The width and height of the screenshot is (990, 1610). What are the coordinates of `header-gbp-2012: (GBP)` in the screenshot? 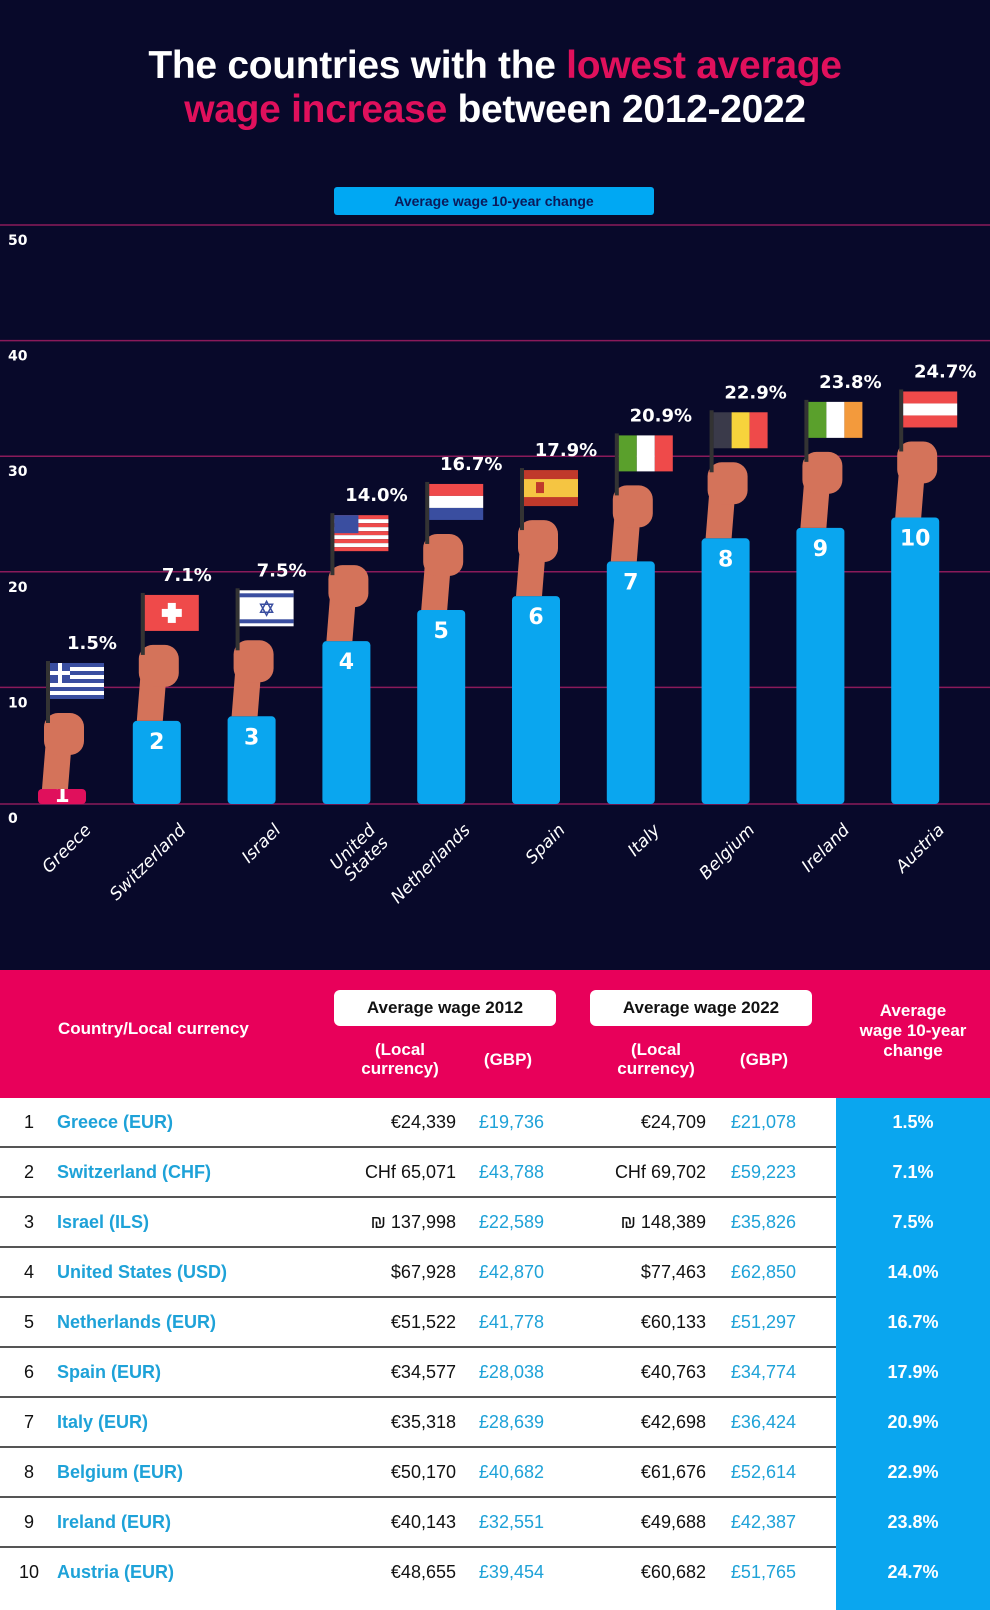 It's located at (508, 1059).